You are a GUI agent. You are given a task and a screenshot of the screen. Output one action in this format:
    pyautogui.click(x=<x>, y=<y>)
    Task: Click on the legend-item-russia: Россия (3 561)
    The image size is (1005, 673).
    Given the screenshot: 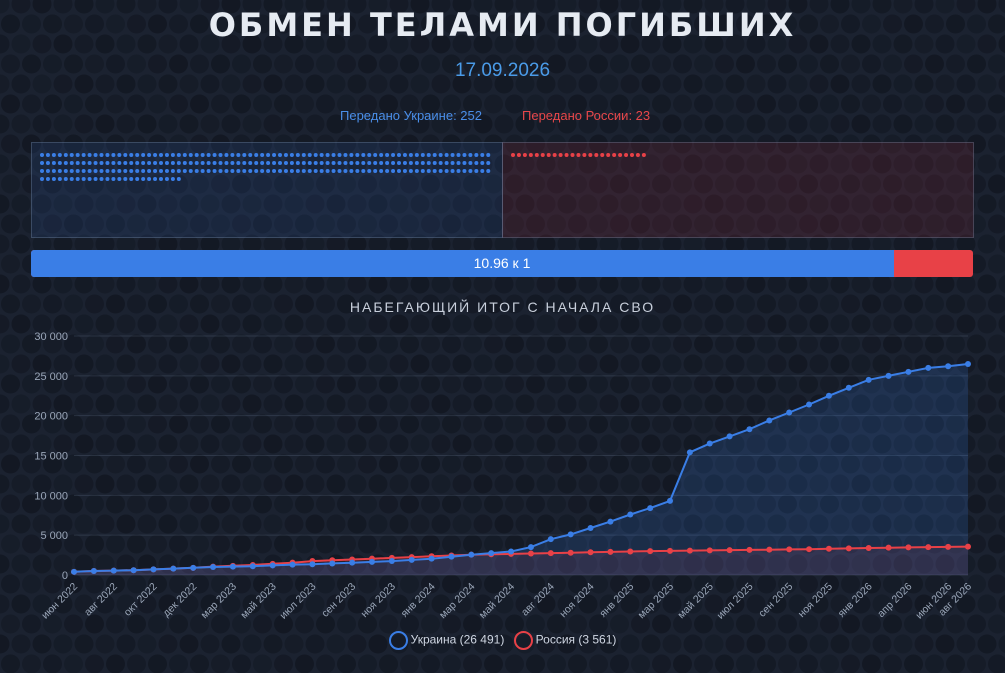 What is the action you would take?
    pyautogui.click(x=564, y=640)
    